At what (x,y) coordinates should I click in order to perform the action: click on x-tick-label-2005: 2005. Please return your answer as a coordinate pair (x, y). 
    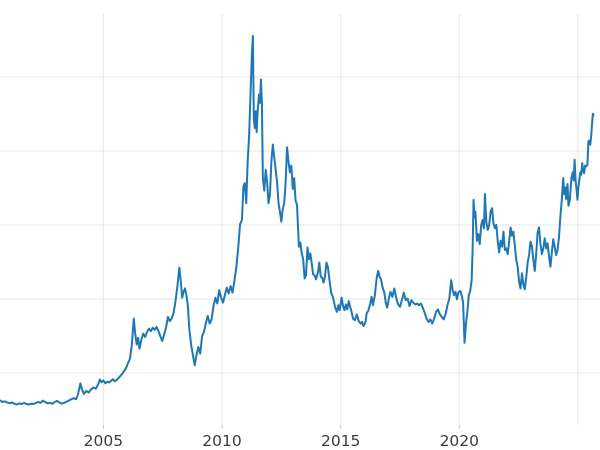
    Looking at the image, I should click on (103, 441).